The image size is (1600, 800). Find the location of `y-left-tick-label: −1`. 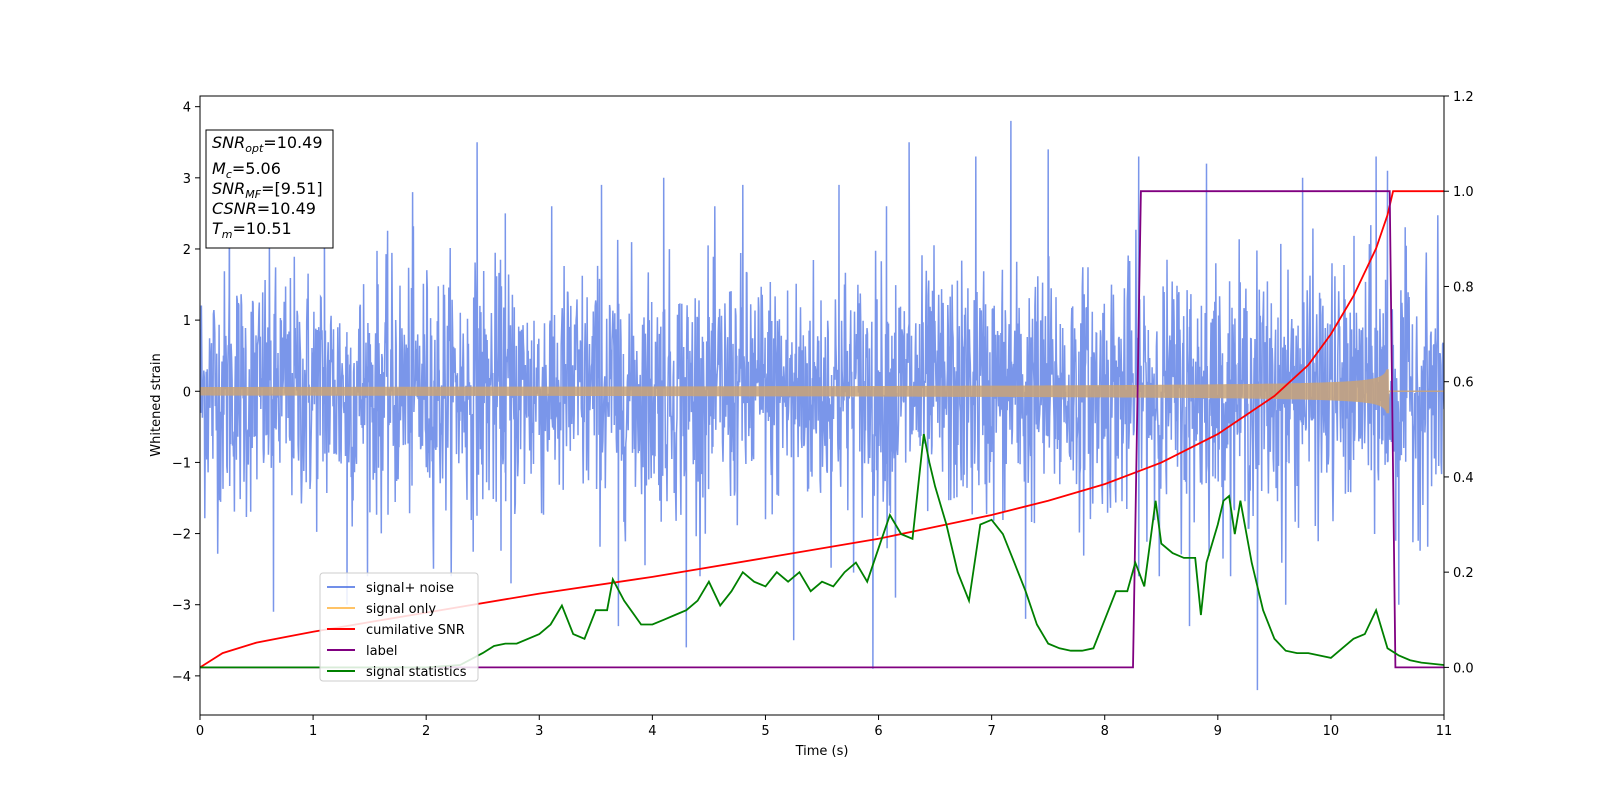

y-left-tick-label: −1 is located at coordinates (181, 463).